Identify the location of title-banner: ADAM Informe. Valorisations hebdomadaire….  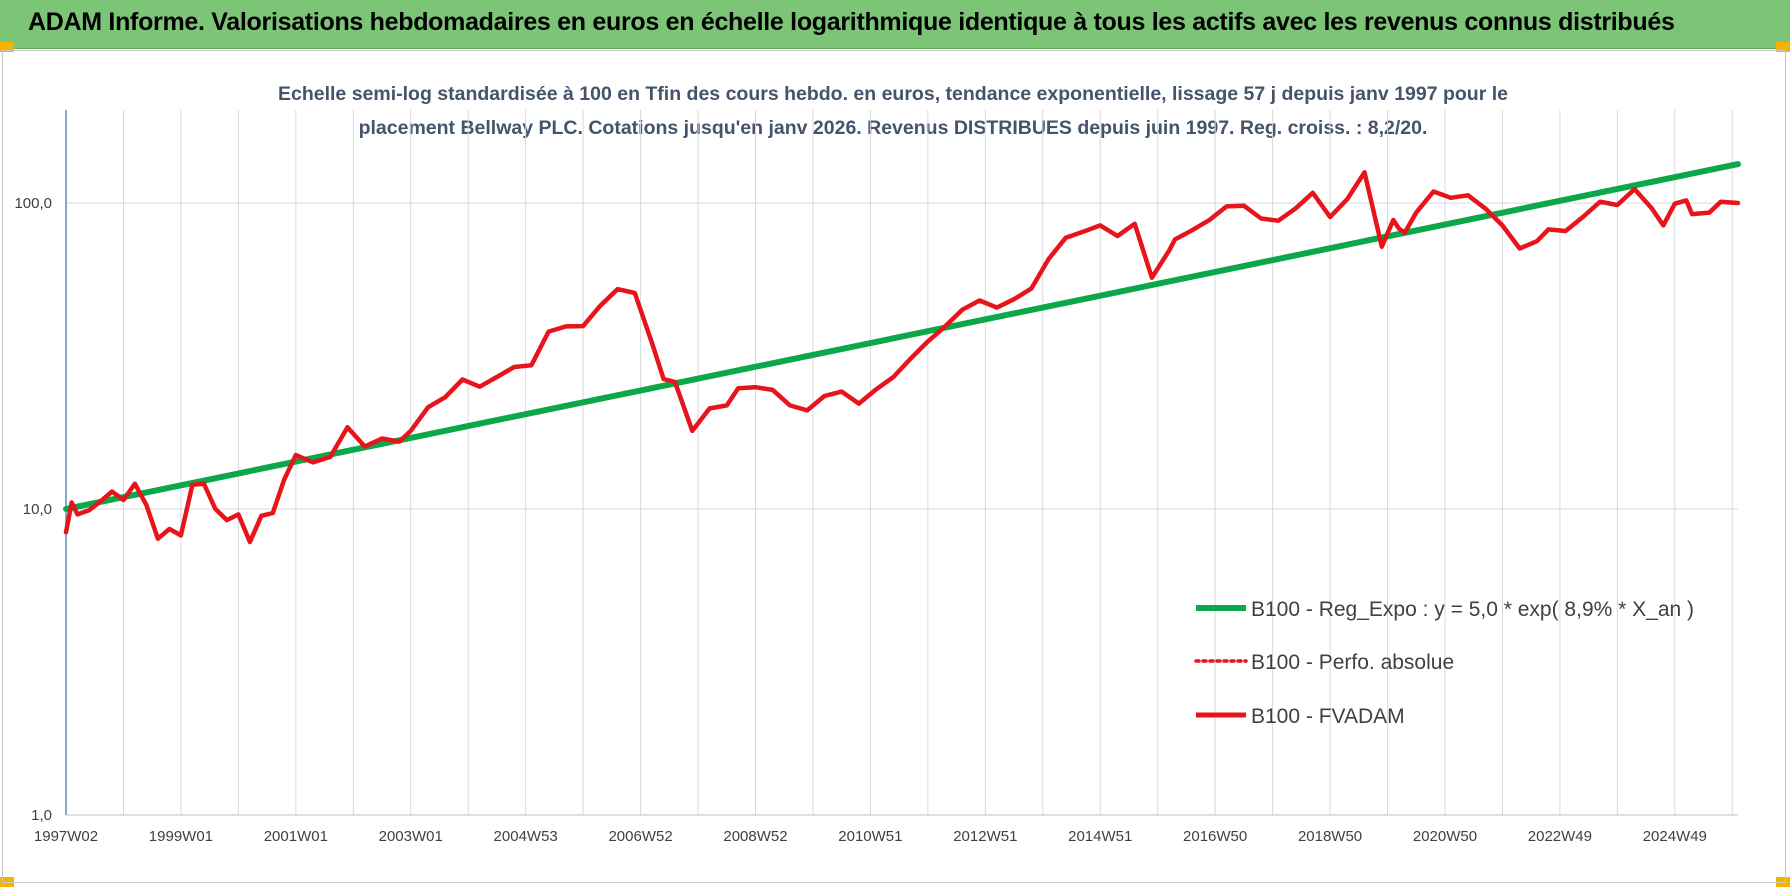
(895, 24).